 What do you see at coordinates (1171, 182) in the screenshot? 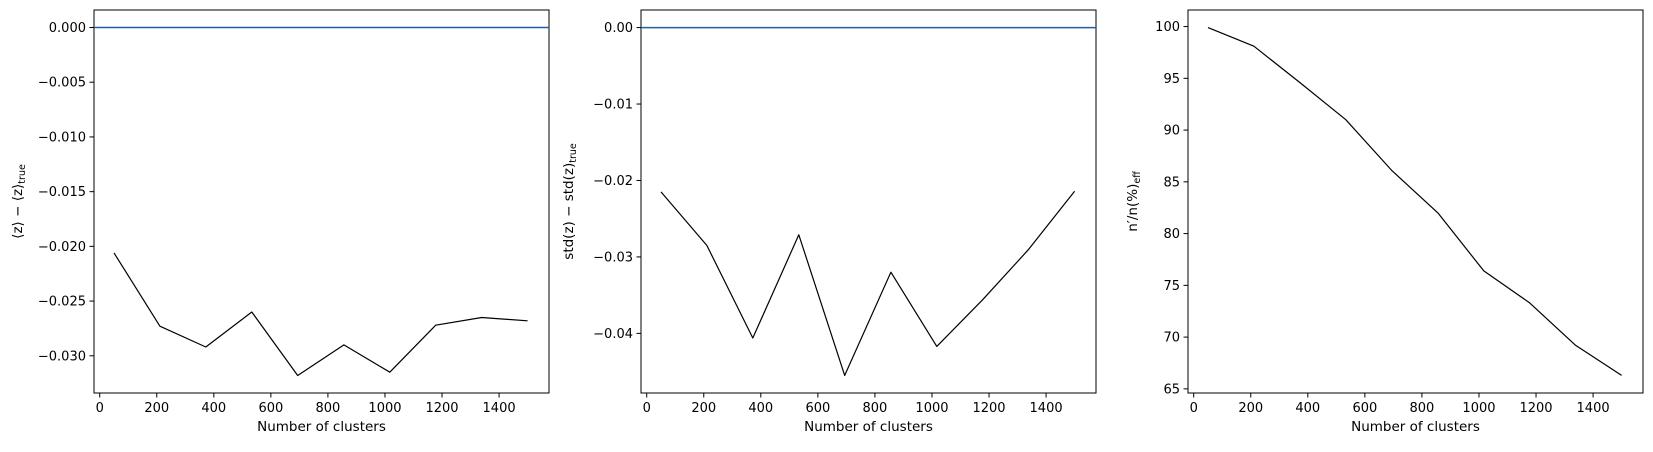
I see `y-tick-label: 85` at bounding box center [1171, 182].